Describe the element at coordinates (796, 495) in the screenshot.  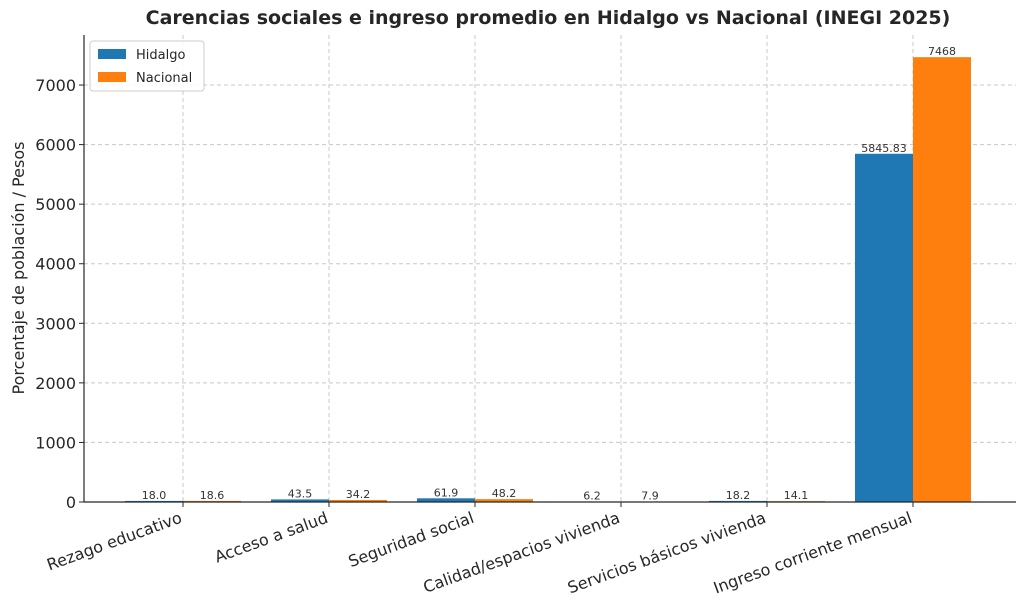
I see `data-label-nacional-4: 14.1` at that location.